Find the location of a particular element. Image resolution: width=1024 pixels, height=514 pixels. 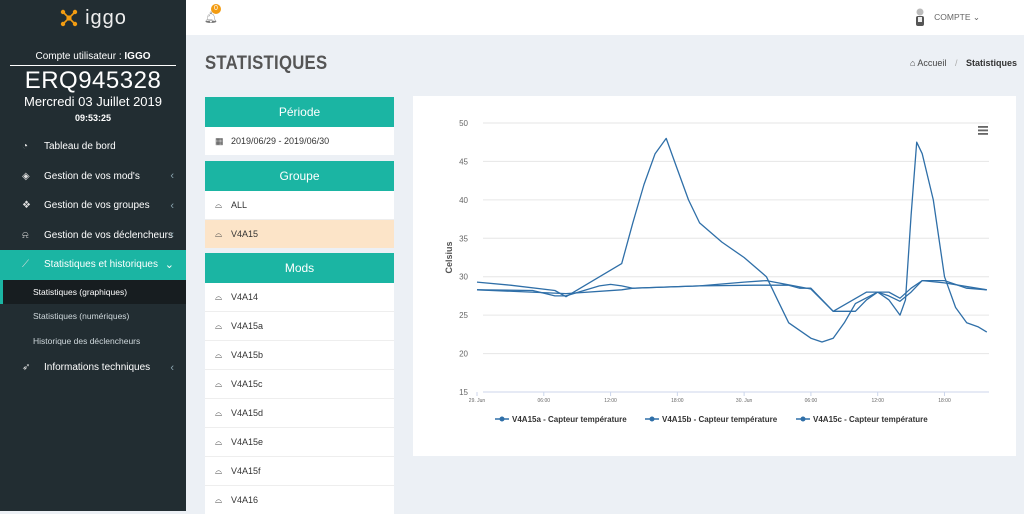

avatar is located at coordinates (920, 17).